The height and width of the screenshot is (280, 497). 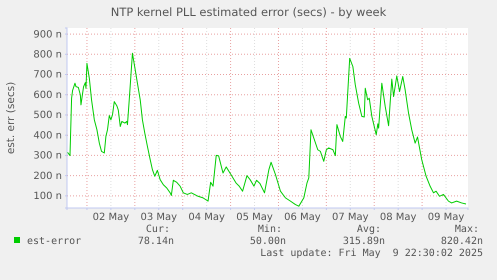 What do you see at coordinates (248, 12) in the screenshot?
I see `chart-title: NTP kernel PLL estimated error (secs) - by week` at bounding box center [248, 12].